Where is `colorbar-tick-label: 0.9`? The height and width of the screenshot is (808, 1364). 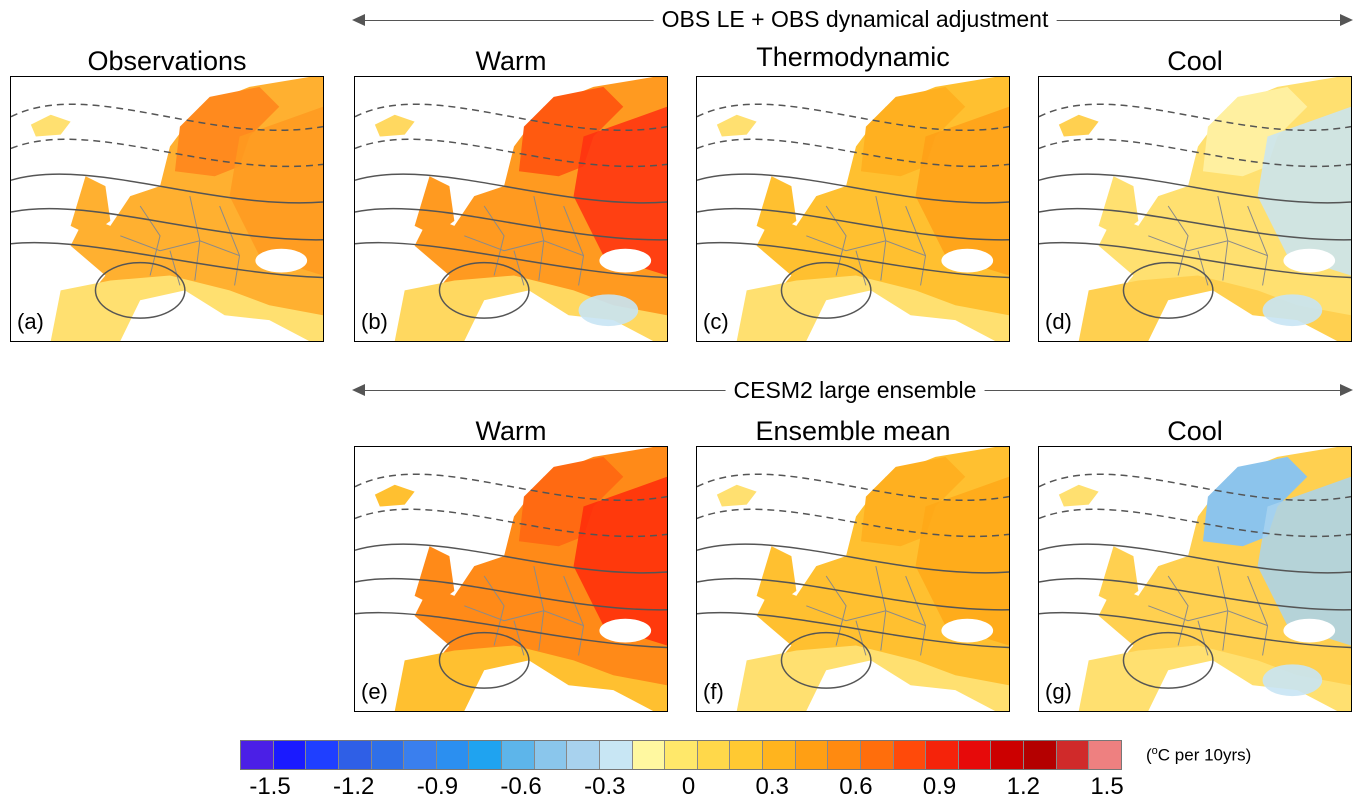 colorbar-tick-label: 0.9 is located at coordinates (939, 786).